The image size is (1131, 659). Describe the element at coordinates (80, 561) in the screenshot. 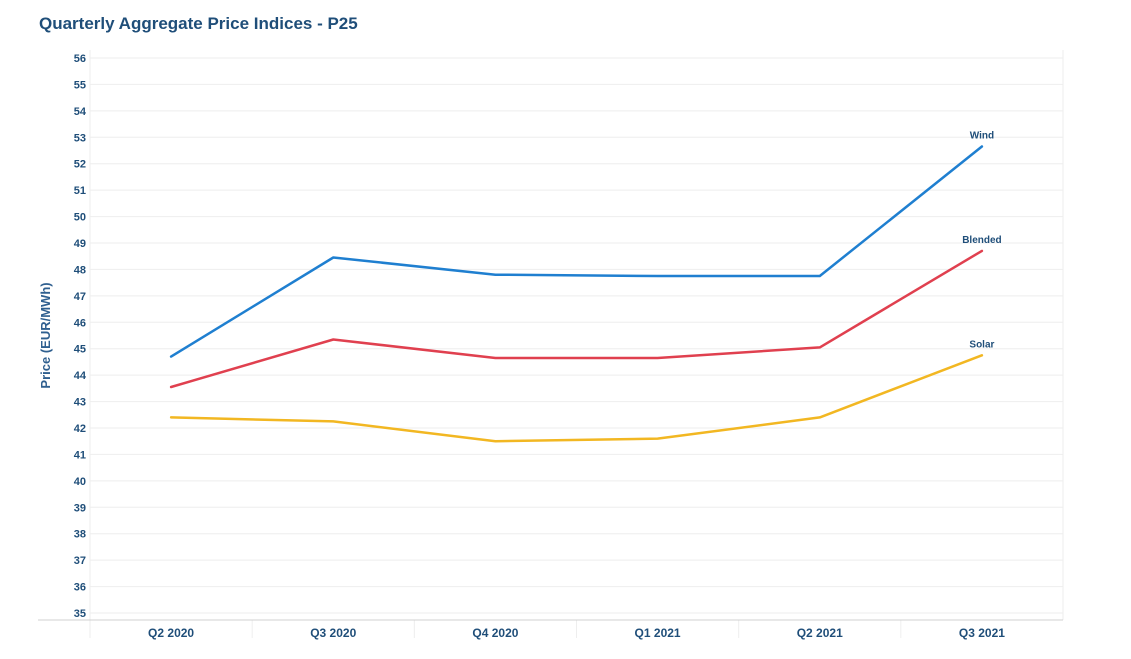

I see `y-tick-label: 37` at that location.